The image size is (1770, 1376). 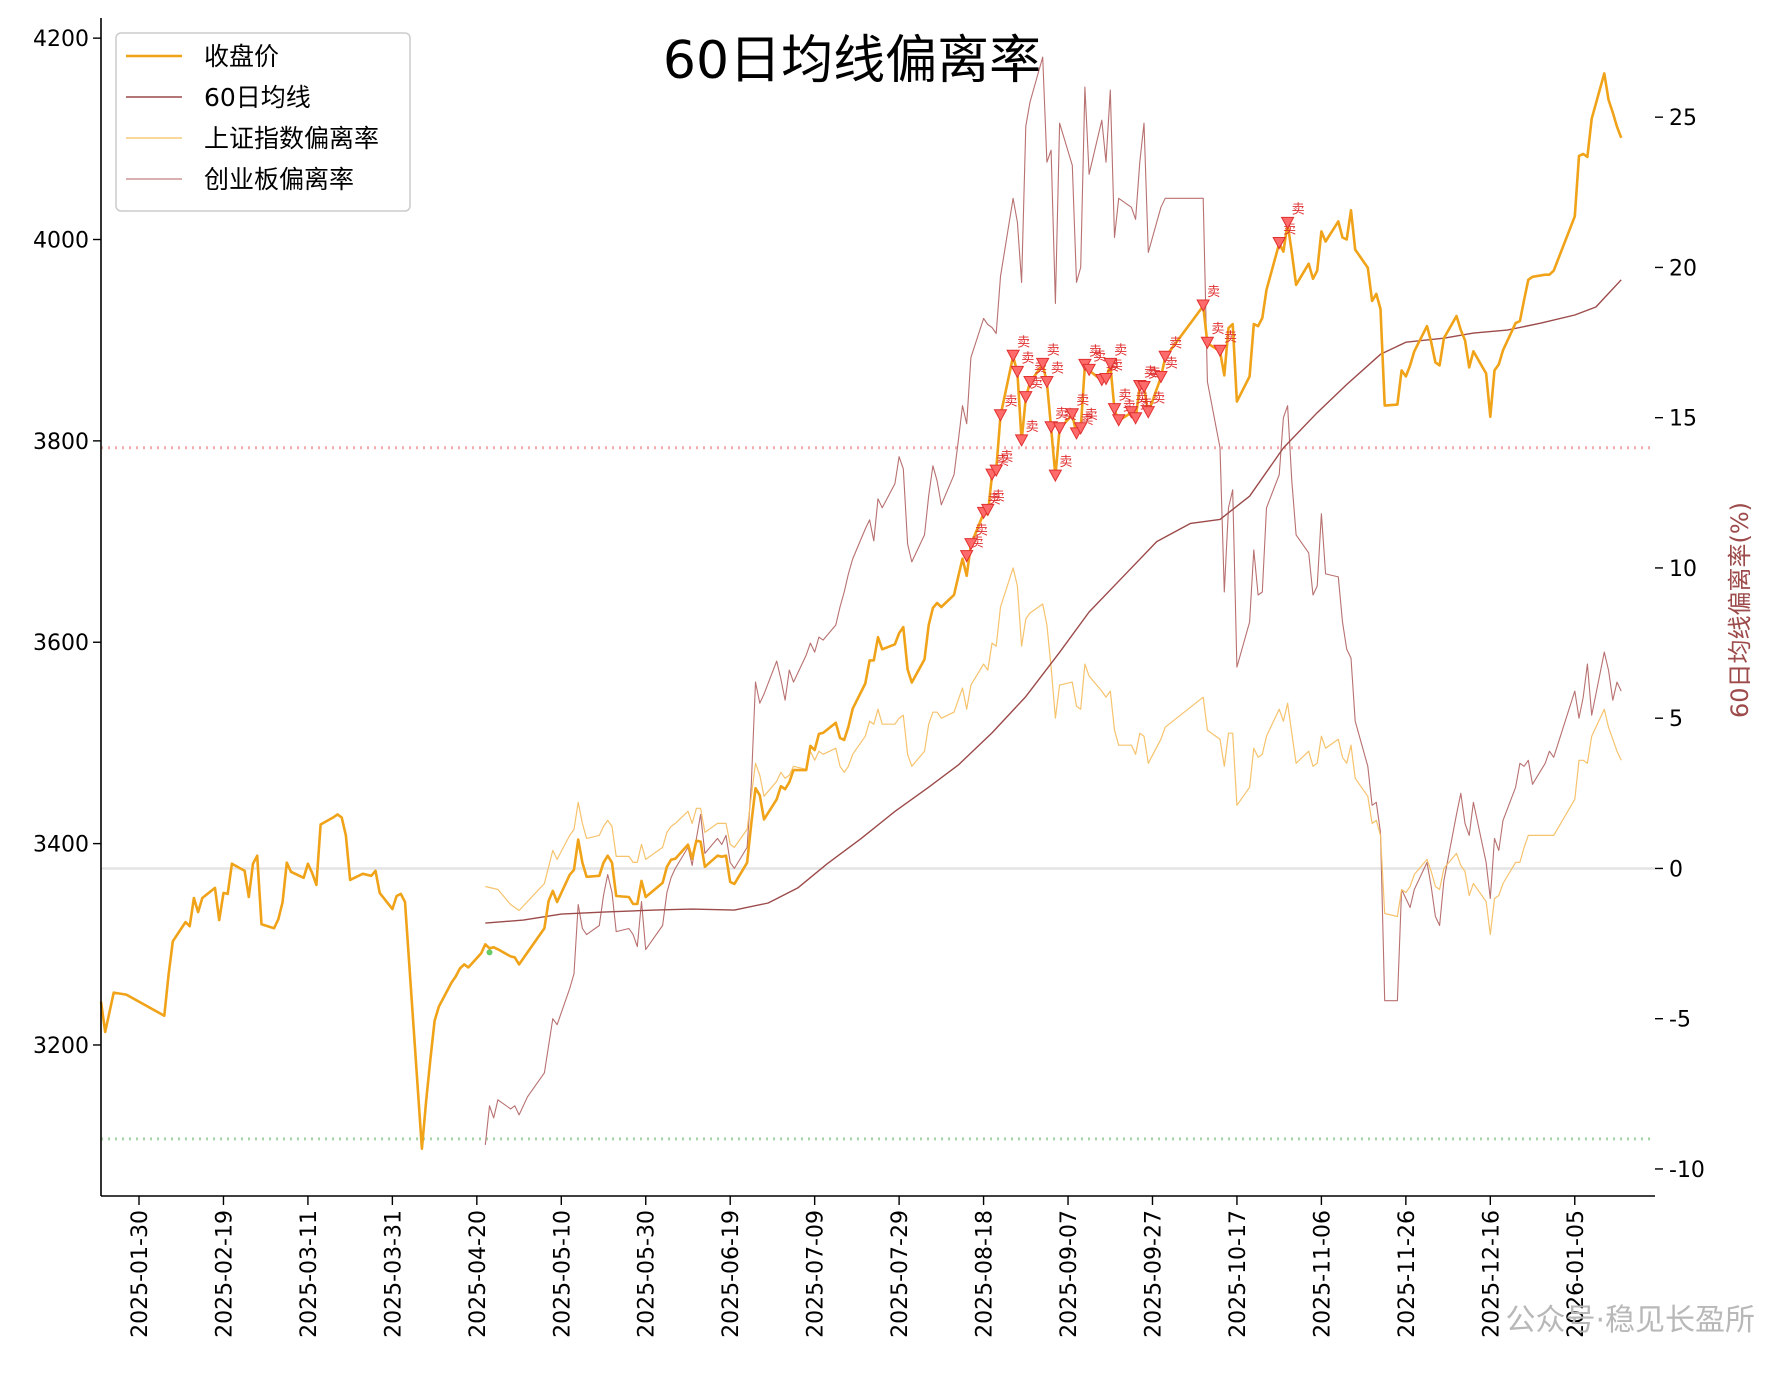 What do you see at coordinates (279, 179) in the screenshot?
I see `legend-label-3: 创业板偏离率` at bounding box center [279, 179].